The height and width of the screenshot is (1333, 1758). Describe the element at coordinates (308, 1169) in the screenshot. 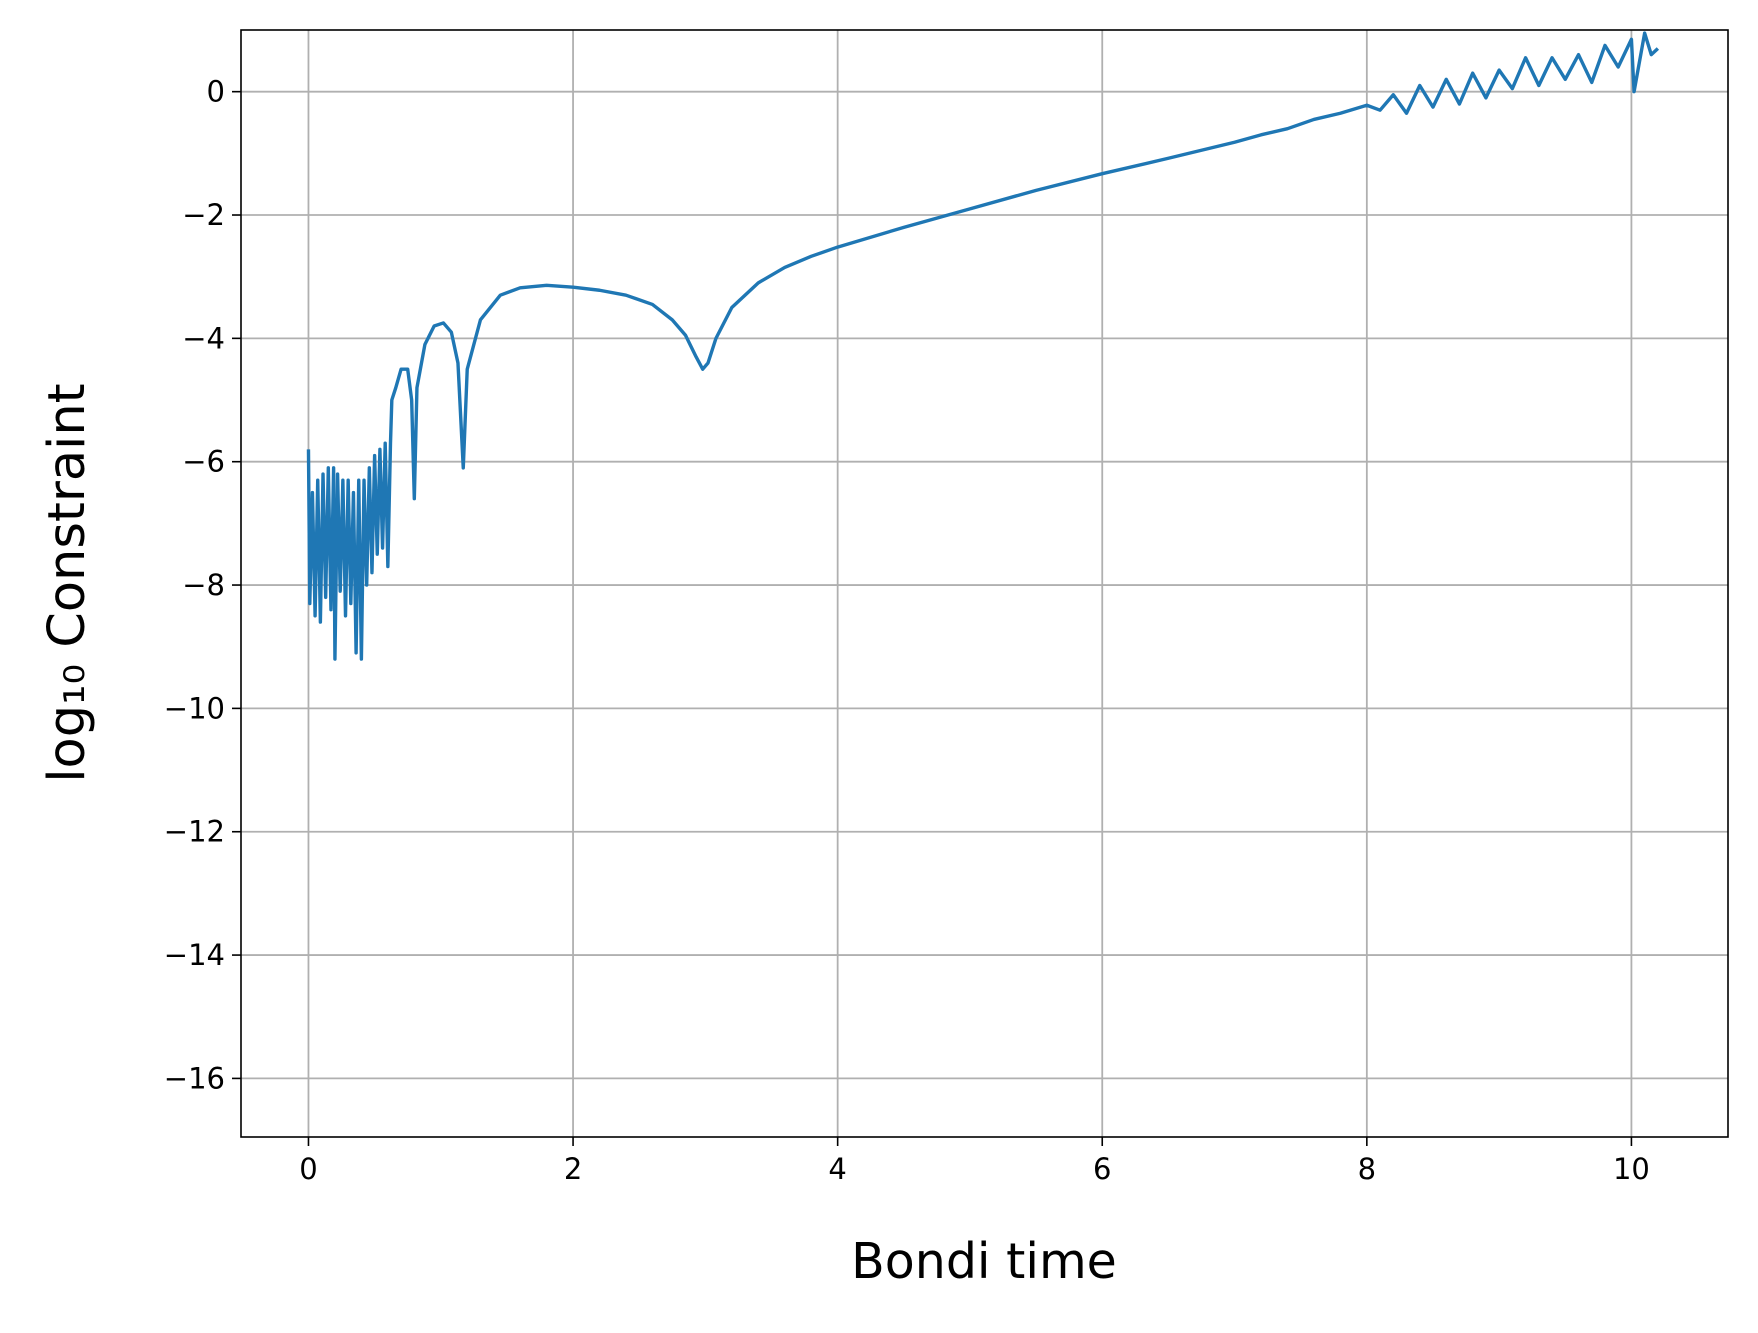

I see `x-tick-label: 0` at that location.